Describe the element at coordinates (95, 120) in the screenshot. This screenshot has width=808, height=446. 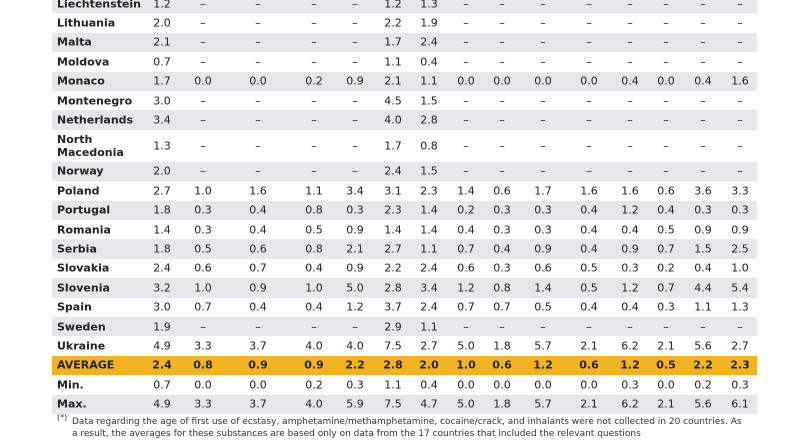
I see `row-label: Netherlands` at that location.